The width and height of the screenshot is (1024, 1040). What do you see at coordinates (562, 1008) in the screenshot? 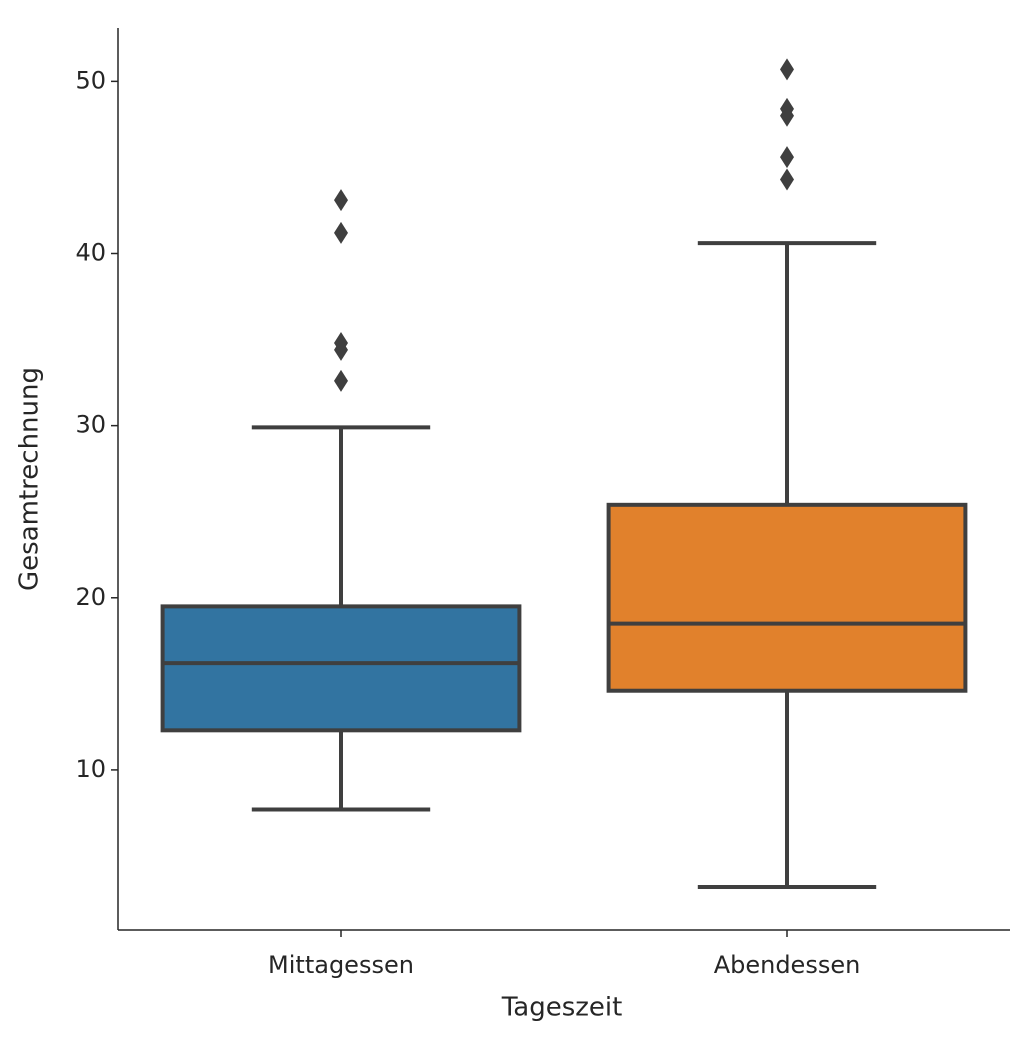
I see `x-axis-label: Tageszeit` at bounding box center [562, 1008].